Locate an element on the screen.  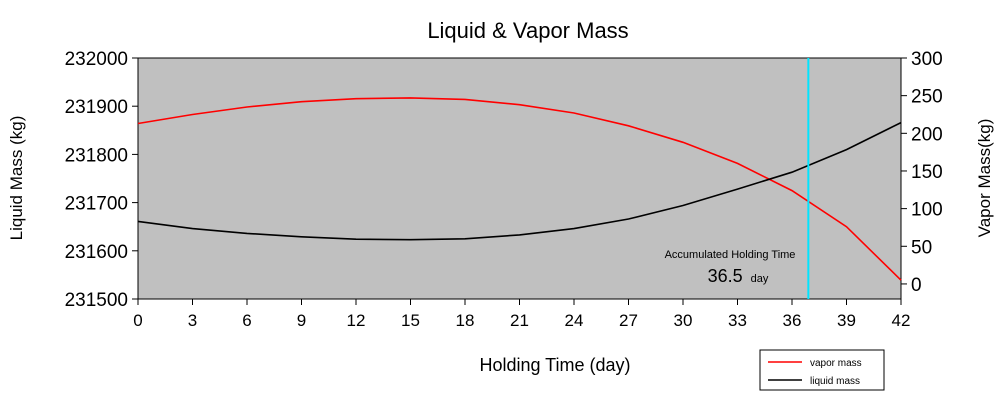
y-left-tick-label: 231800 is located at coordinates (96, 155).